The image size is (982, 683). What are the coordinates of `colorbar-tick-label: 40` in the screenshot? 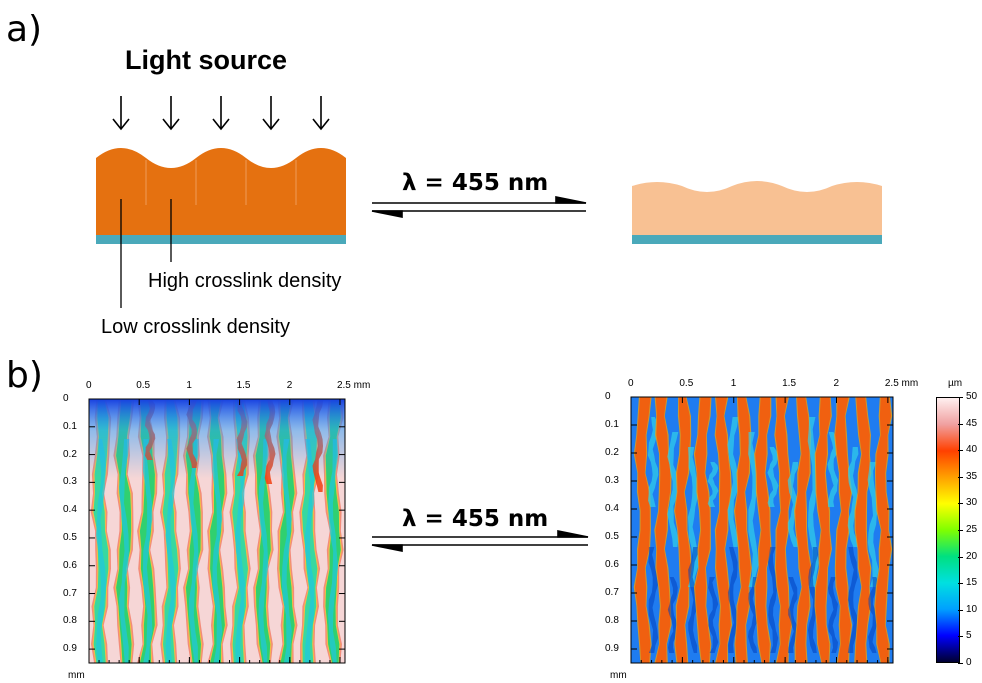 It's located at (972, 450).